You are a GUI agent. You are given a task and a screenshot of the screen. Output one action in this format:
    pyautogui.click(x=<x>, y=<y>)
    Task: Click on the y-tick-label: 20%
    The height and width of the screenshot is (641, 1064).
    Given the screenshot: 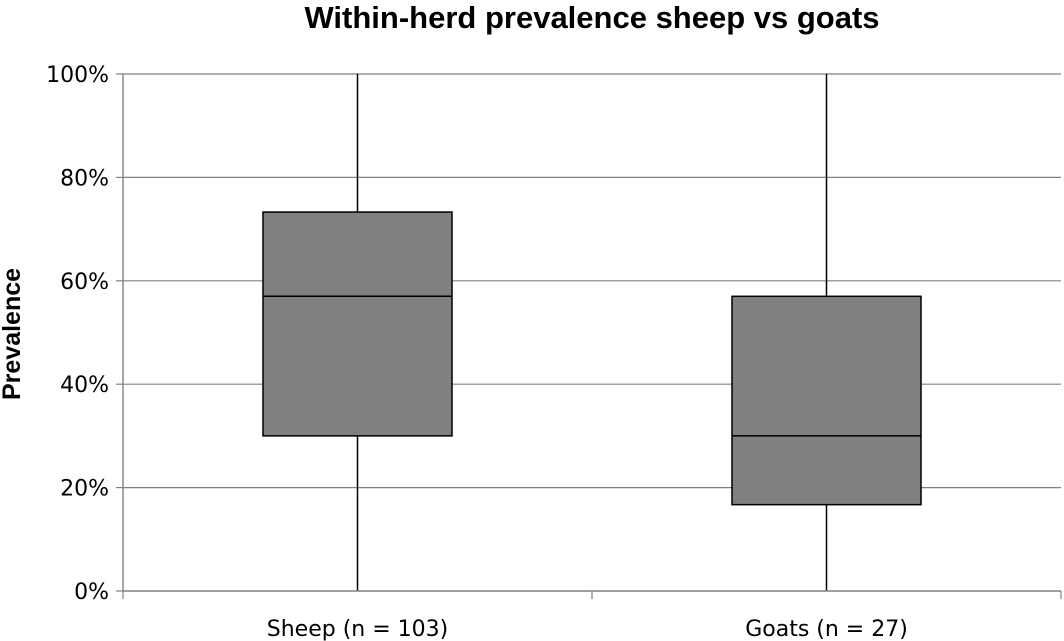 What is the action you would take?
    pyautogui.click(x=84, y=489)
    